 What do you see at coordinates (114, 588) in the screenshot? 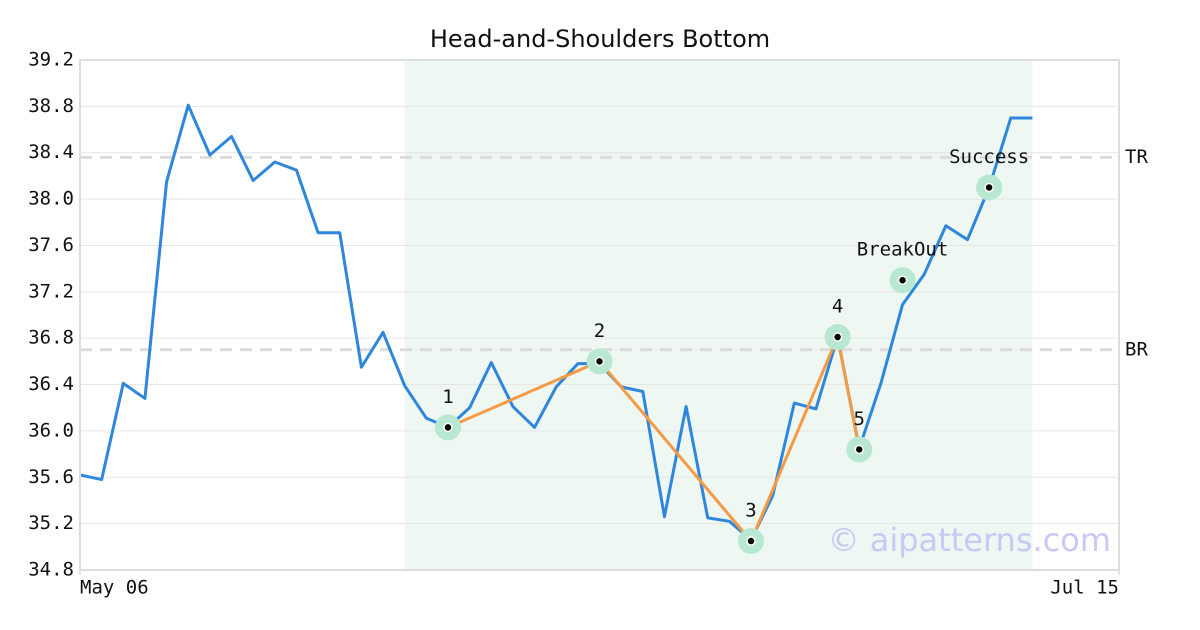
I see `x-tick-label: May 06` at bounding box center [114, 588].